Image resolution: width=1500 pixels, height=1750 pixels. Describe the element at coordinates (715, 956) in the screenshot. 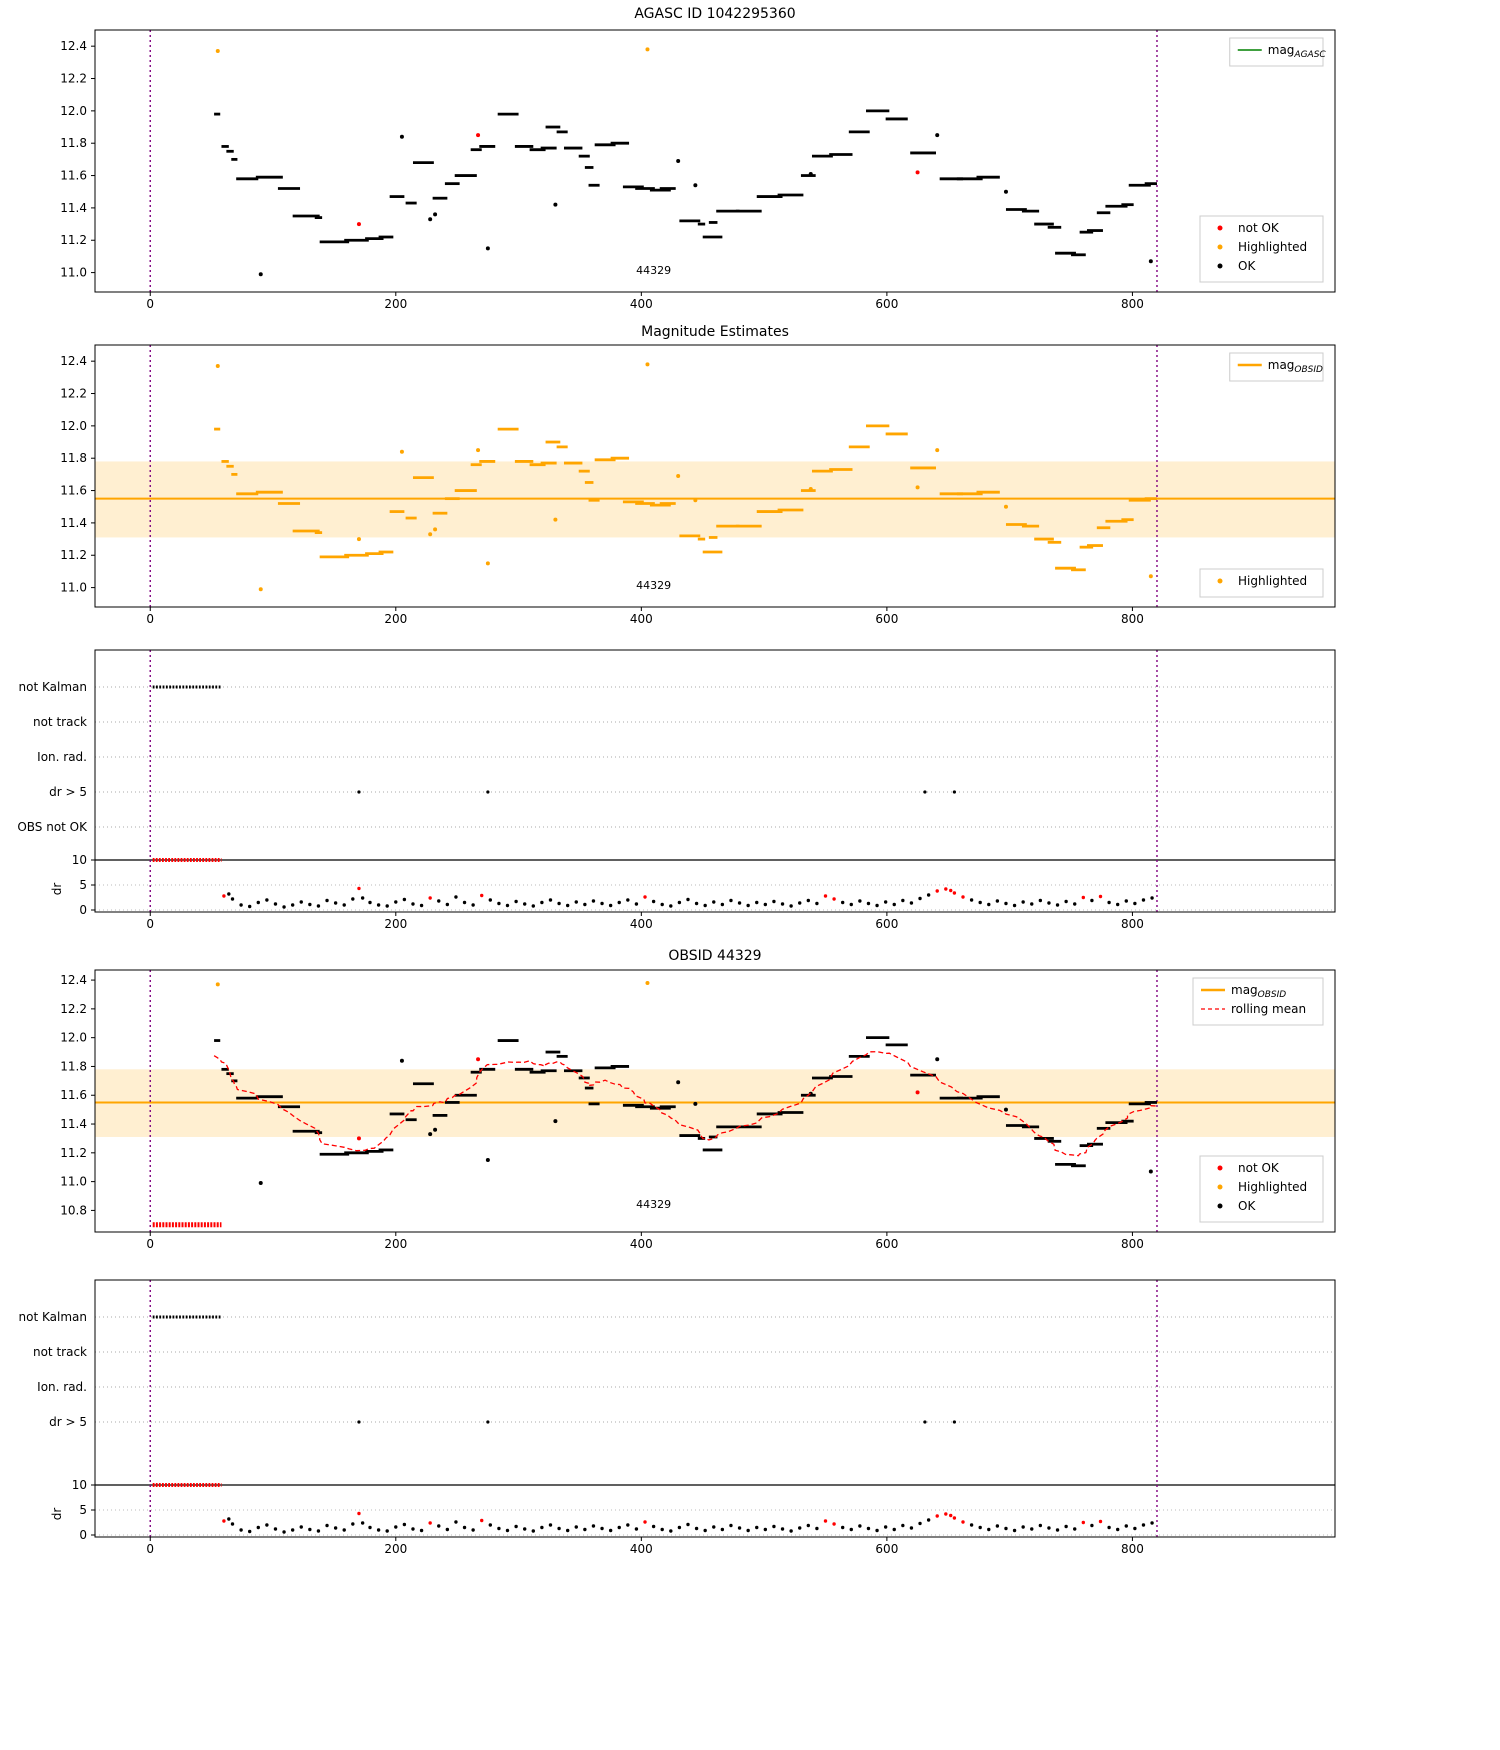

I see `plot4-title: OBSID 44329` at that location.